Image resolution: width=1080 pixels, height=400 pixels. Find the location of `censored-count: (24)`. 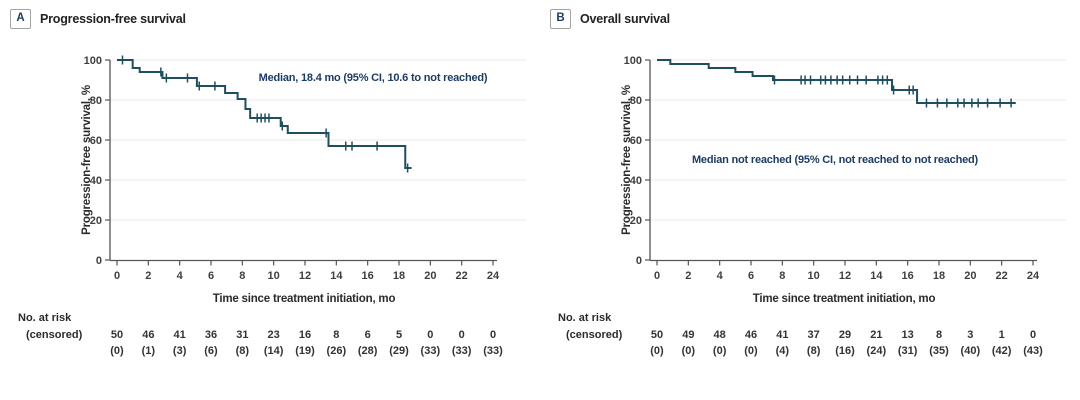

censored-count: (24) is located at coordinates (876, 351).